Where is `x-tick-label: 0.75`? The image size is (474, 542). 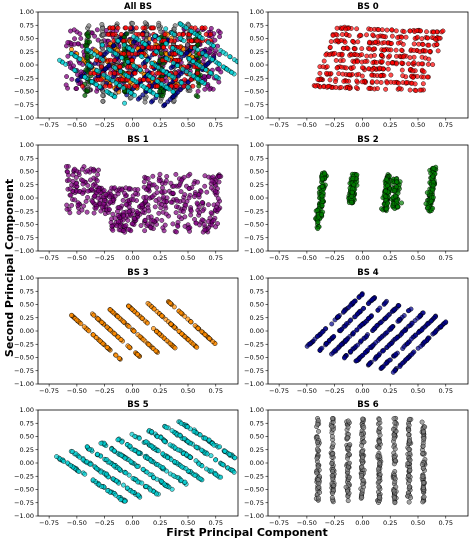
x-tick-label: 0.75 is located at coordinates (446, 391).